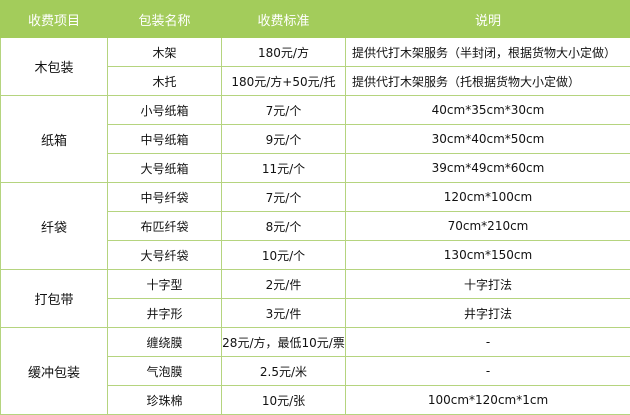  What do you see at coordinates (165, 226) in the screenshot?
I see `package-name-cell: 布匹纤袋` at bounding box center [165, 226].